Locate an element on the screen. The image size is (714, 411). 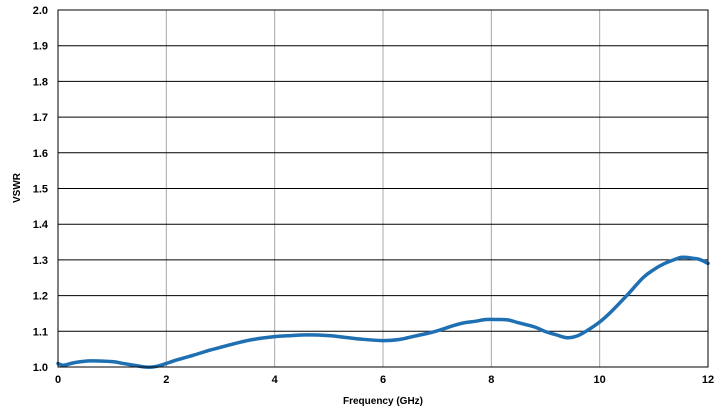
x-tick-label: 2 is located at coordinates (166, 380).